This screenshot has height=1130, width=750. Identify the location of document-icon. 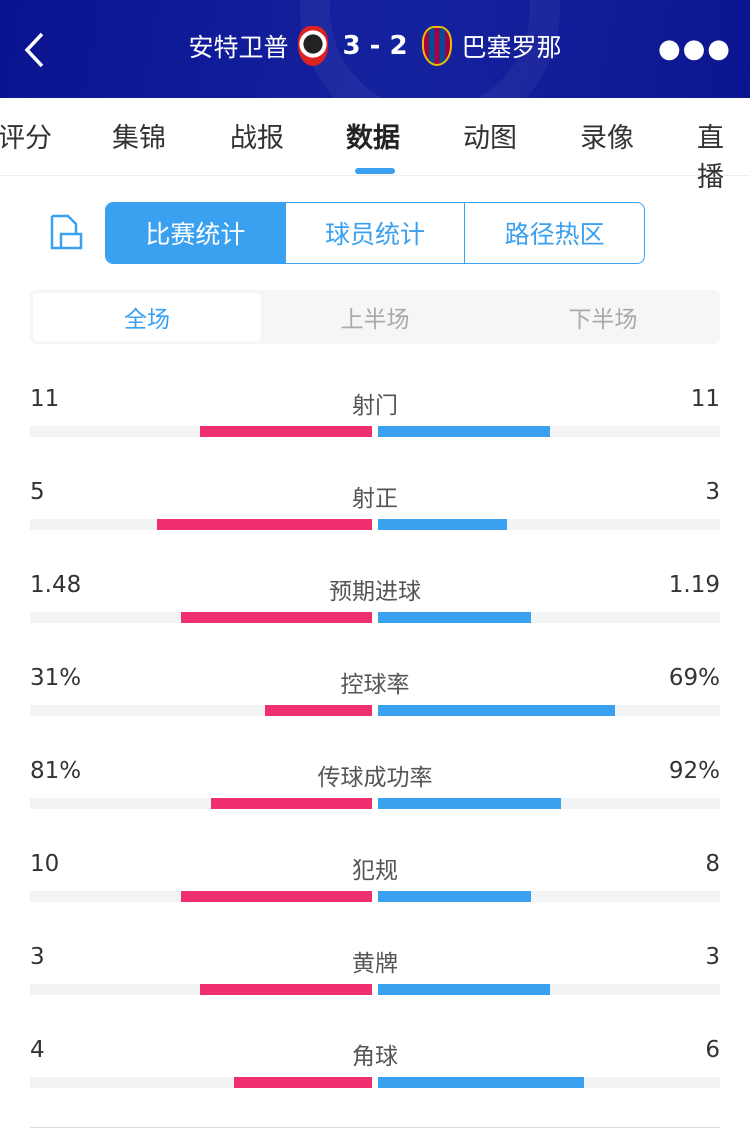
(66, 232).